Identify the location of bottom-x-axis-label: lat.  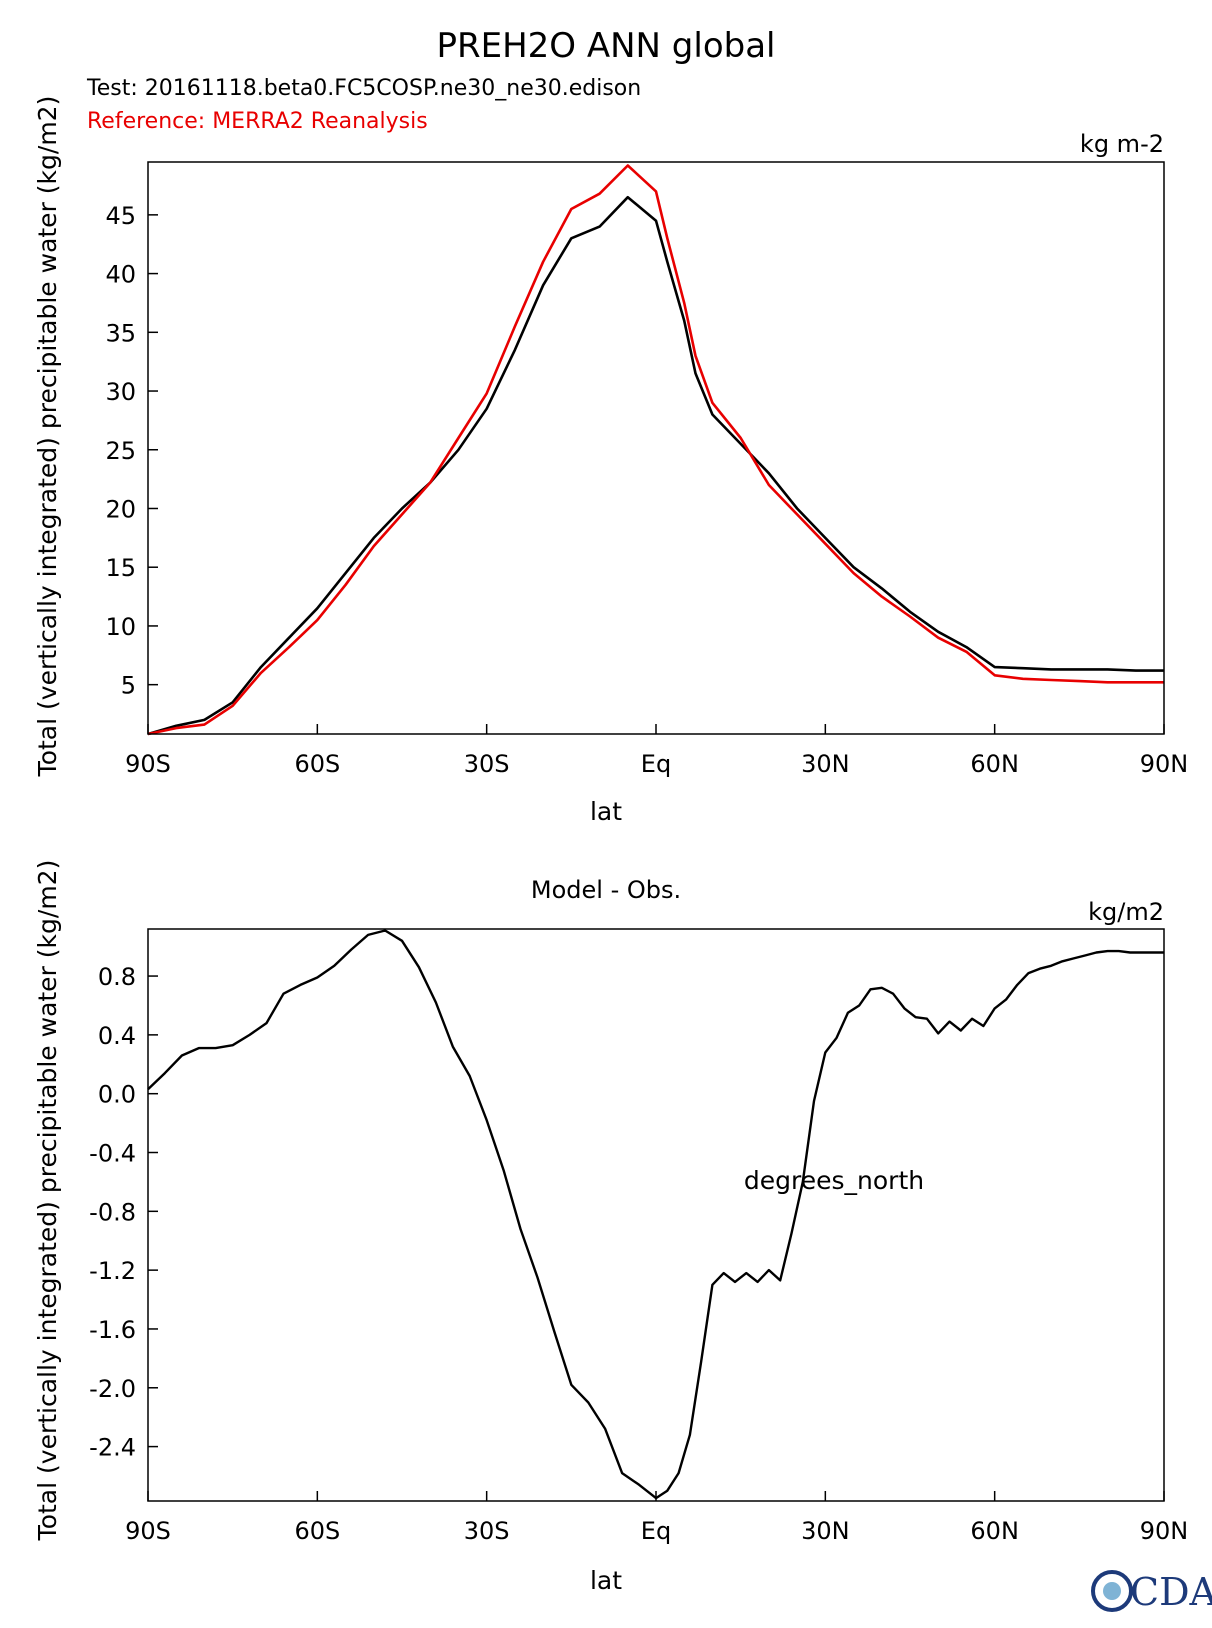
(606, 1580).